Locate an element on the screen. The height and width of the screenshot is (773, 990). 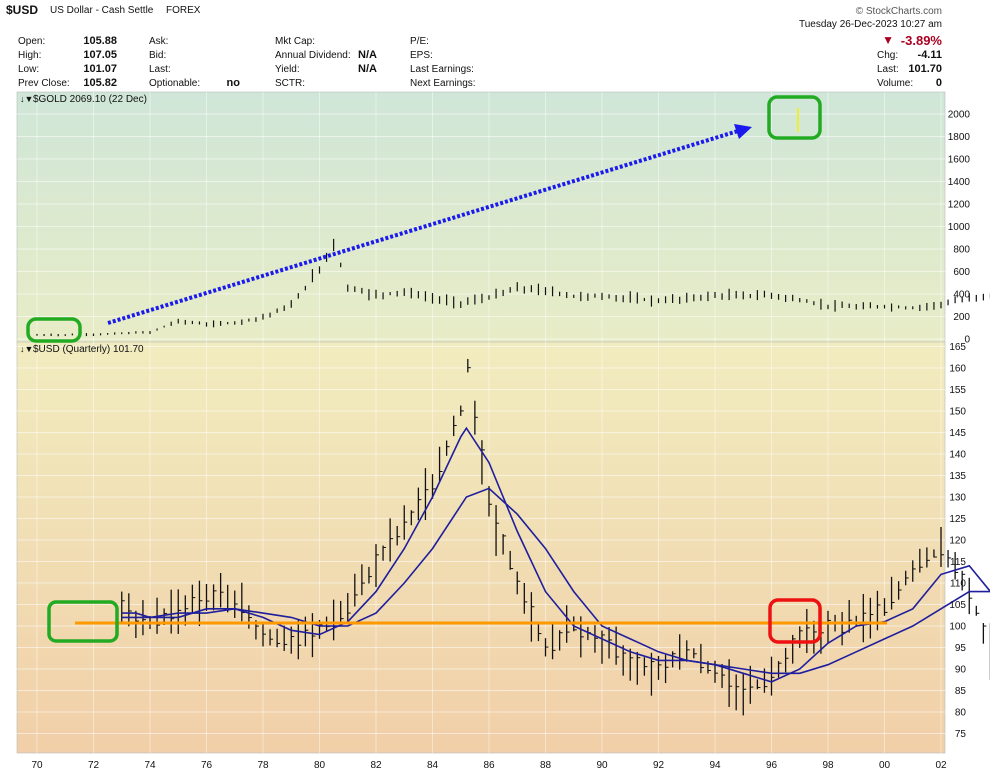
volume-label: Volume: is located at coordinates (895, 83).